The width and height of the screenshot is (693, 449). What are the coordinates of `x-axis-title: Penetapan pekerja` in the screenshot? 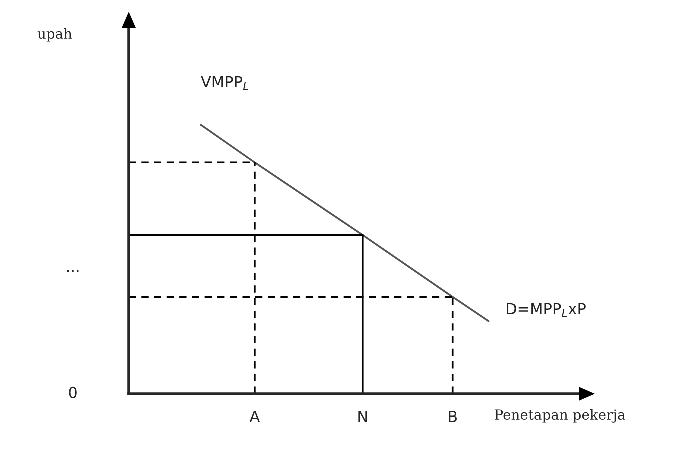 It's located at (560, 416).